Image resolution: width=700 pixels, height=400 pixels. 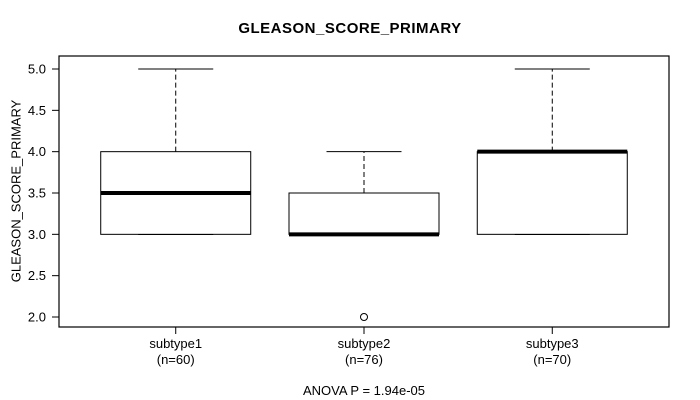 What do you see at coordinates (37, 234) in the screenshot?
I see `y-tick-label: 3.0` at bounding box center [37, 234].